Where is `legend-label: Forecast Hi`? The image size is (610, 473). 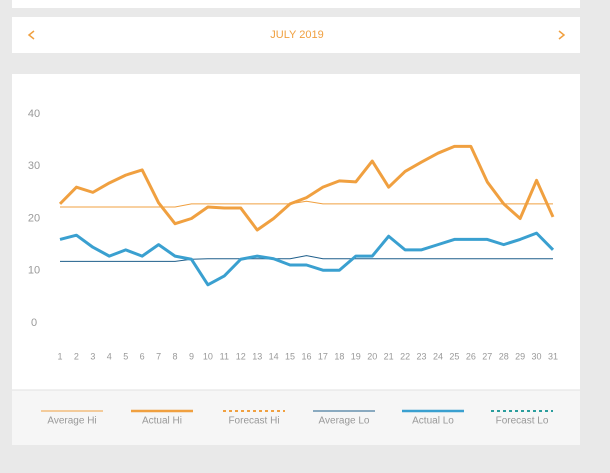 legend-label: Forecast Hi is located at coordinates (253, 421).